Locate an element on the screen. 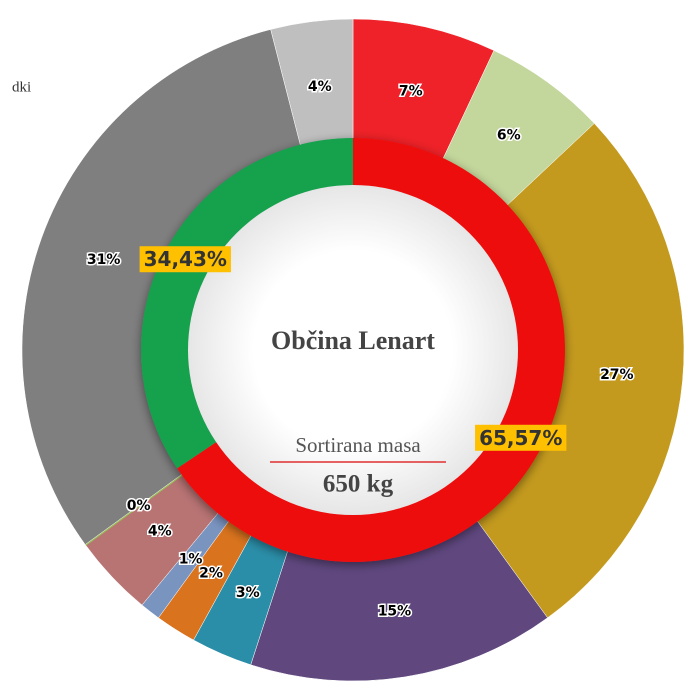 This screenshot has width=684, height=693. data-label: 0% is located at coordinates (139, 506).